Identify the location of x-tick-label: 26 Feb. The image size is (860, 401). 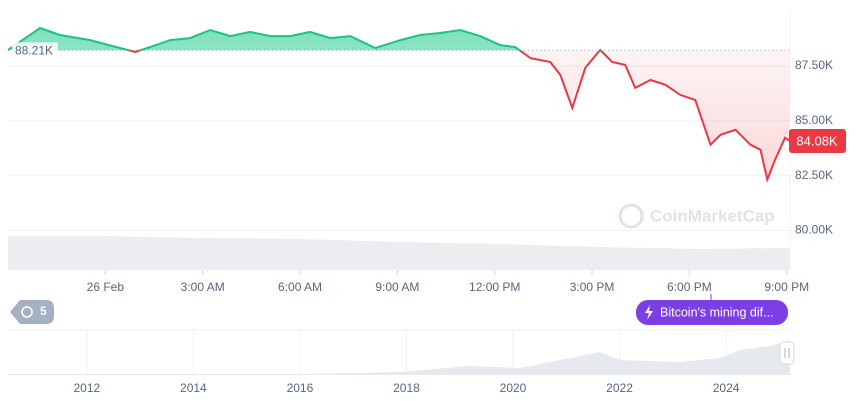
(106, 287).